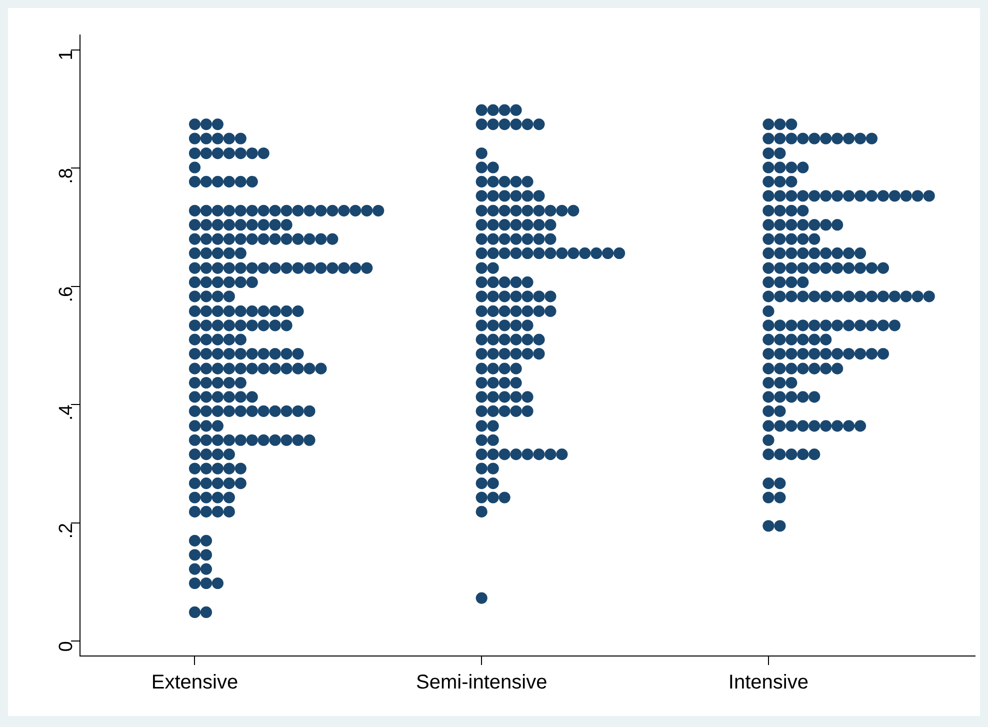 The width and height of the screenshot is (988, 727). What do you see at coordinates (67, 294) in the screenshot?
I see `y-tick-label: .6` at bounding box center [67, 294].